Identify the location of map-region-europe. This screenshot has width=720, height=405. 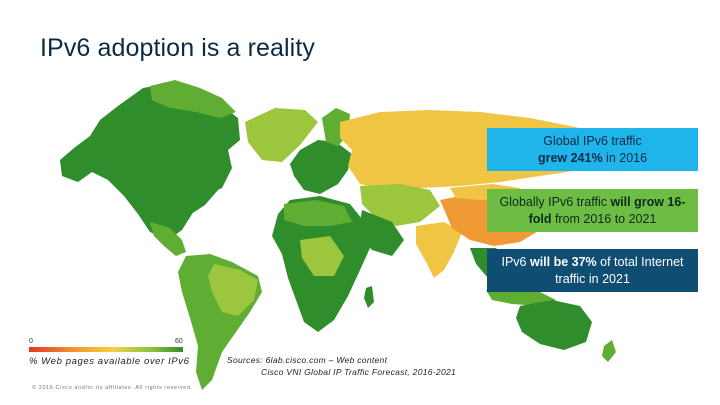
(321, 167).